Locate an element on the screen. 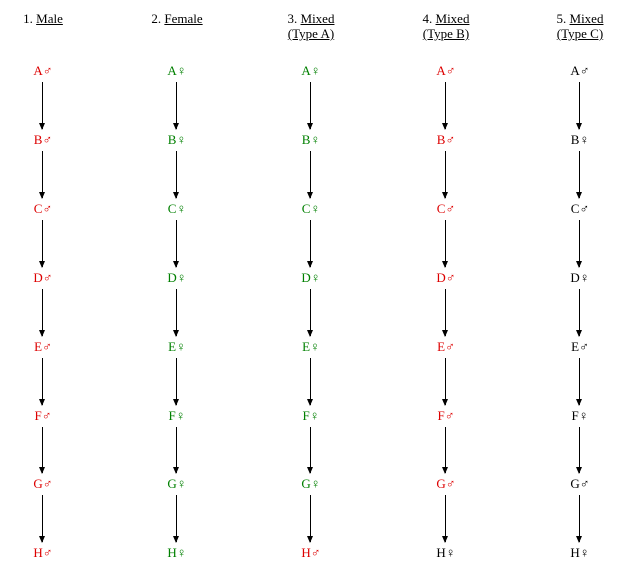 Image resolution: width=623 pixels, height=572 pixels. generation-node: F♂ is located at coordinates (43, 415).